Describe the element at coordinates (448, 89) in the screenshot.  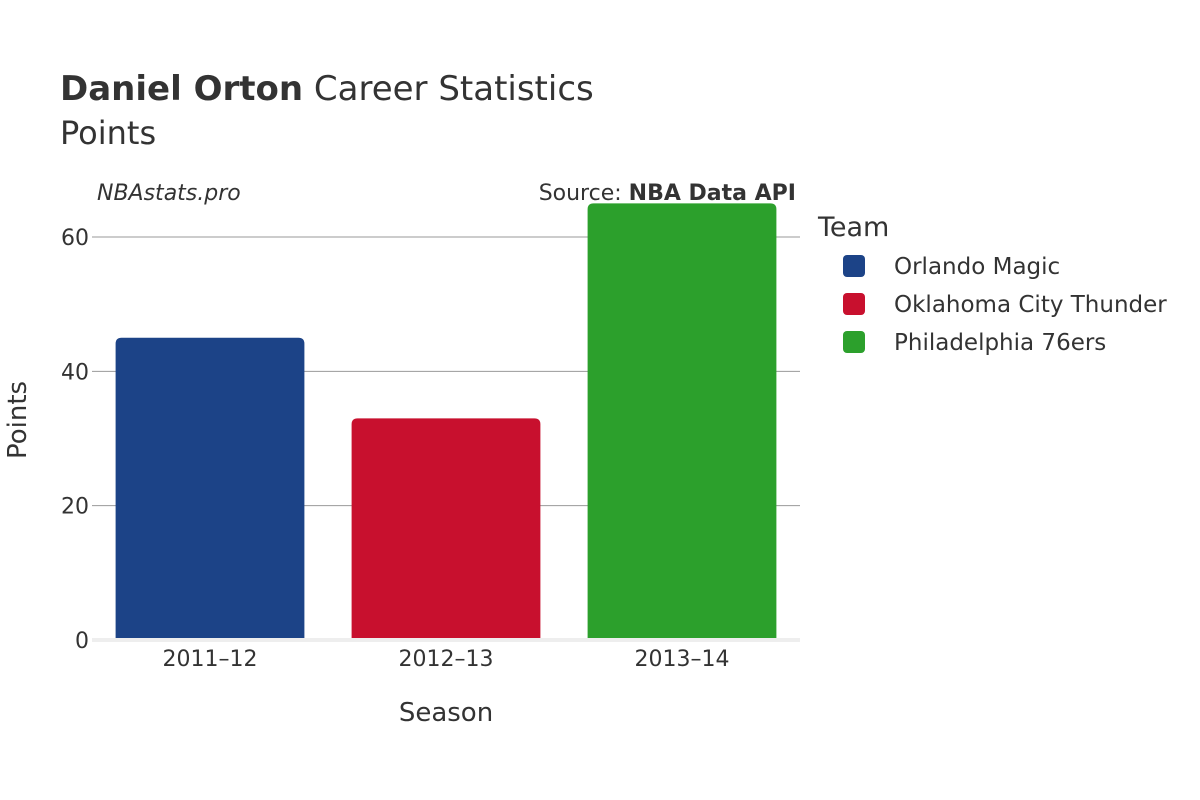
I see `title-rest: Career Statistics` at that location.